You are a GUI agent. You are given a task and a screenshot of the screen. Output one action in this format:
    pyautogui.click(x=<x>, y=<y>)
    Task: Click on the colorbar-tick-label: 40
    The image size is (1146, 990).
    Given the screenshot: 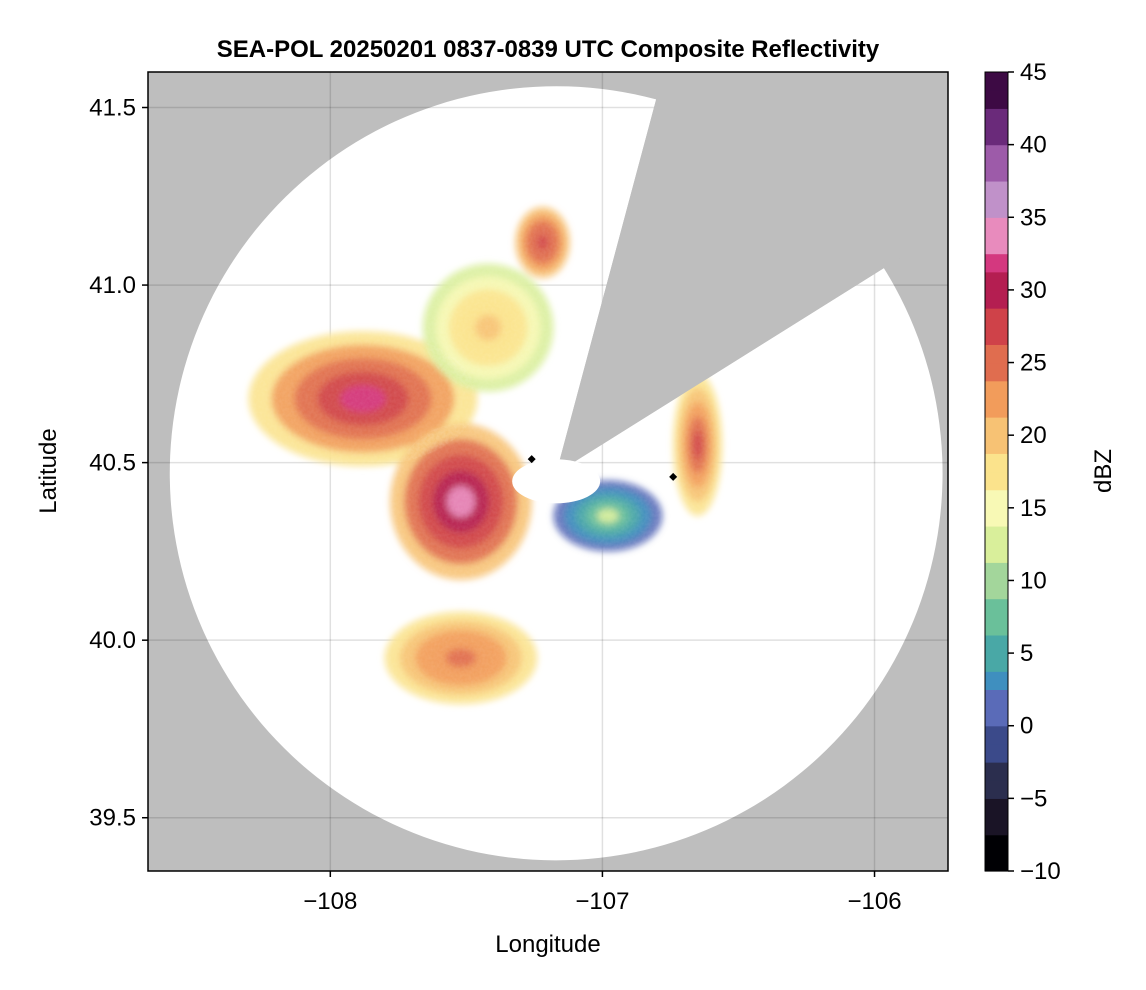 What is the action you would take?
    pyautogui.click(x=1033, y=145)
    